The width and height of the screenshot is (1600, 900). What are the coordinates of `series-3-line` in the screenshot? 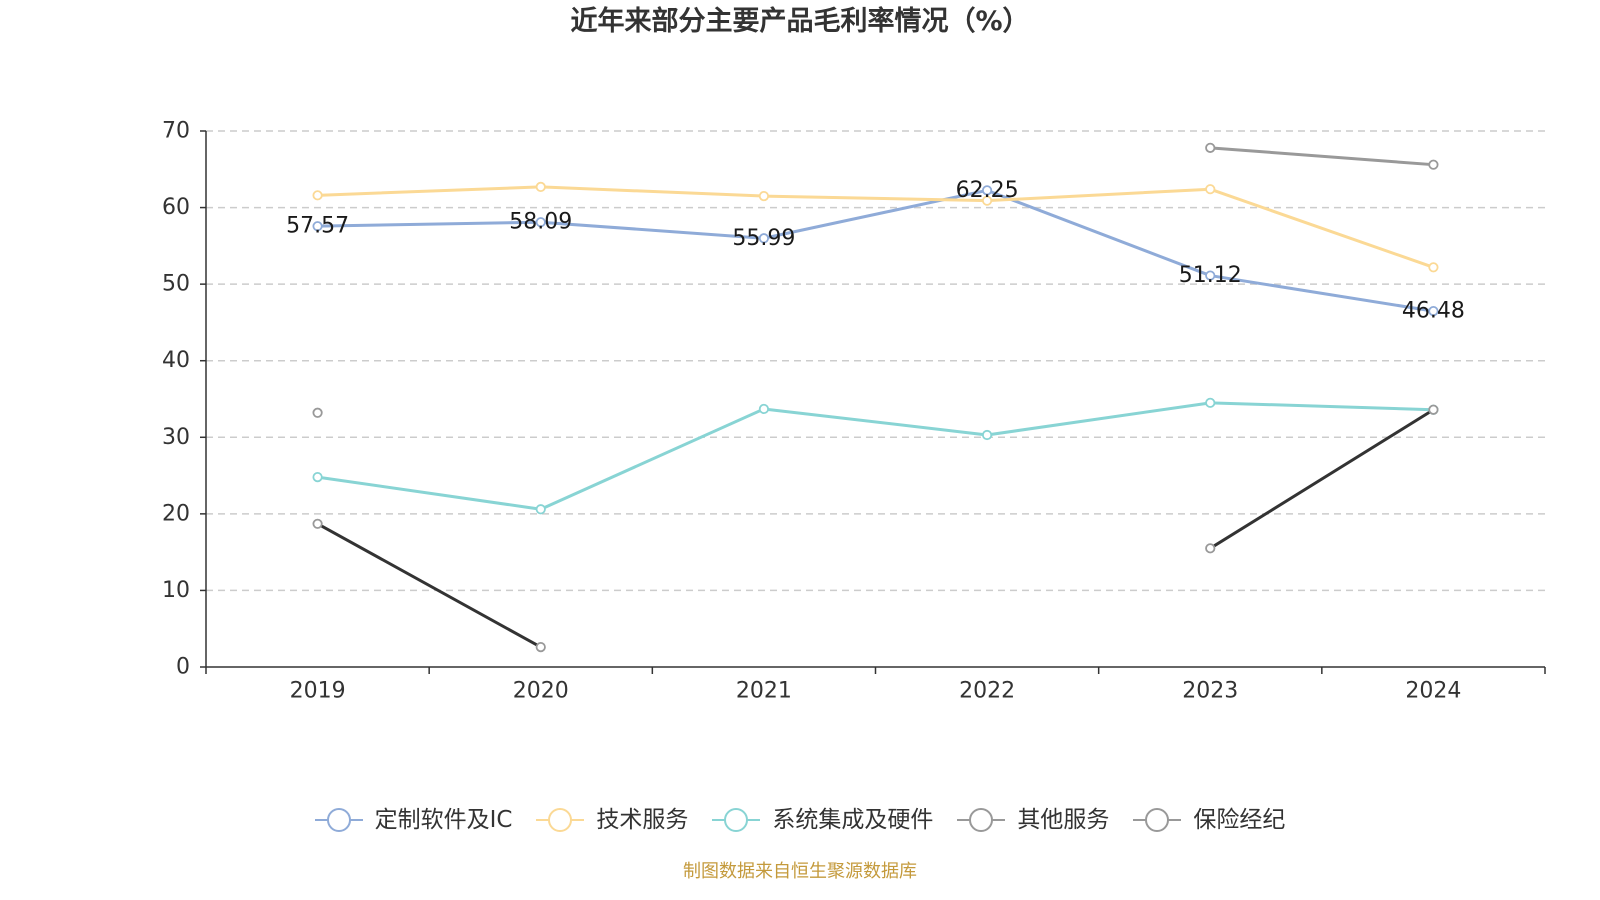 It's located at (875, 456).